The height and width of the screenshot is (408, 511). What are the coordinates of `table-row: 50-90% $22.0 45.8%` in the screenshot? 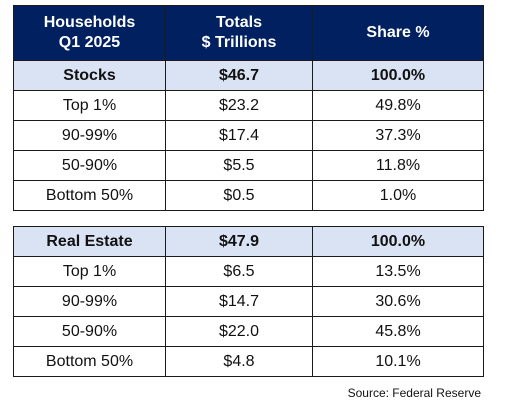 It's located at (248, 331).